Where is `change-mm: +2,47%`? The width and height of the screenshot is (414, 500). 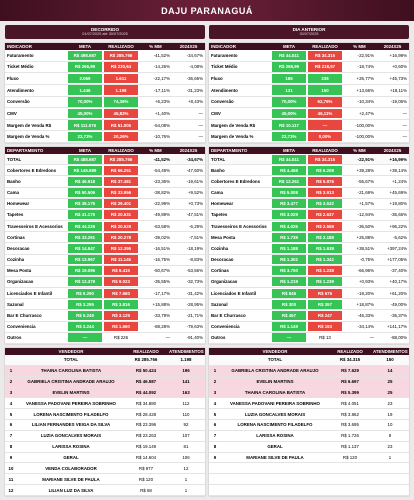 change-mm: +2,47% is located at coordinates (366, 113).